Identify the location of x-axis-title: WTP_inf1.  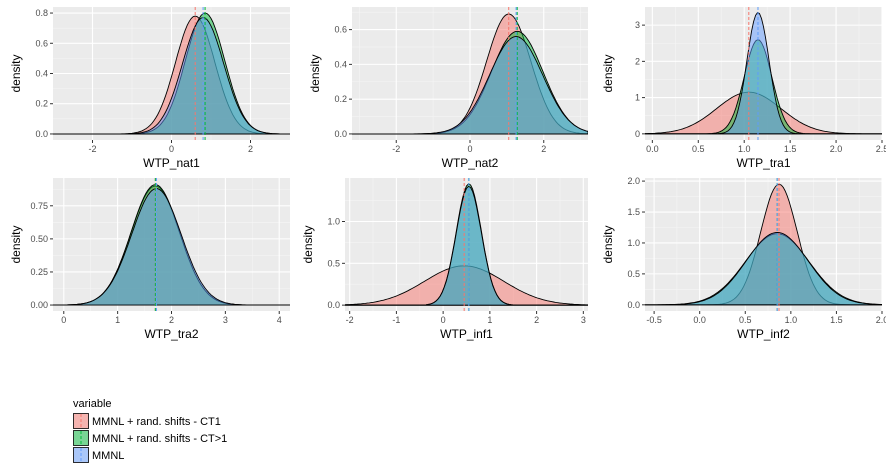
(466, 334).